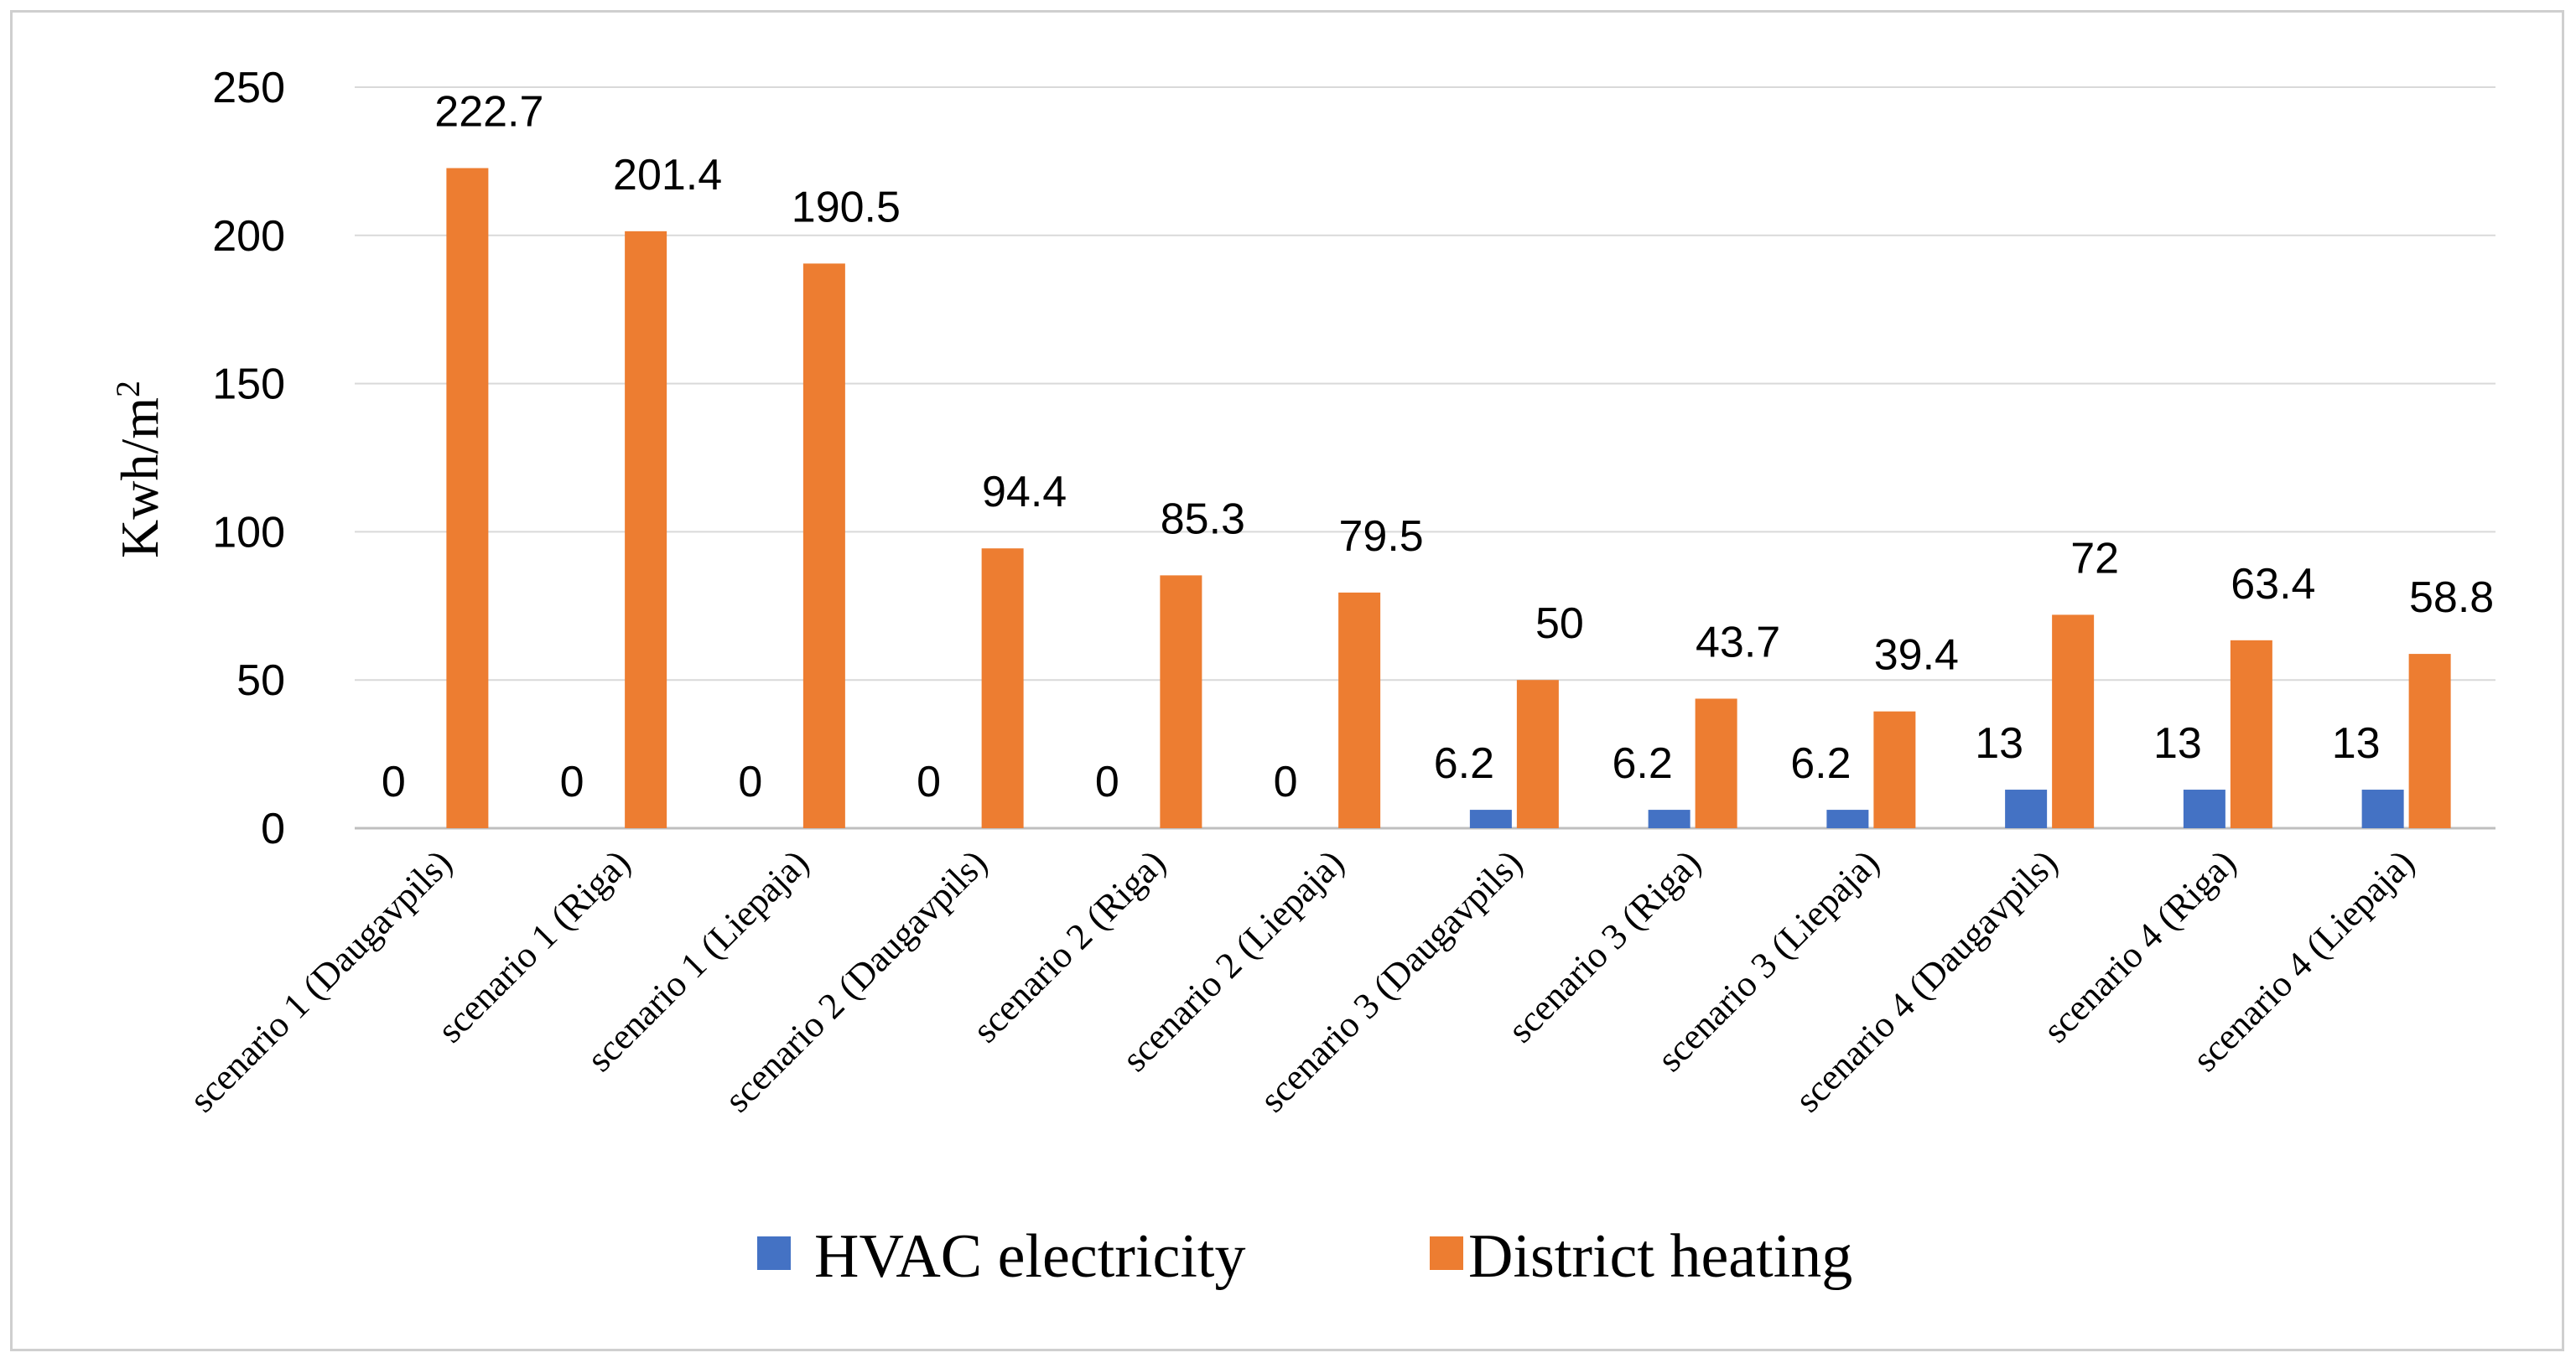 The height and width of the screenshot is (1363, 2576). I want to click on legend: HVAC electricity District heating, so click(1304, 1256).